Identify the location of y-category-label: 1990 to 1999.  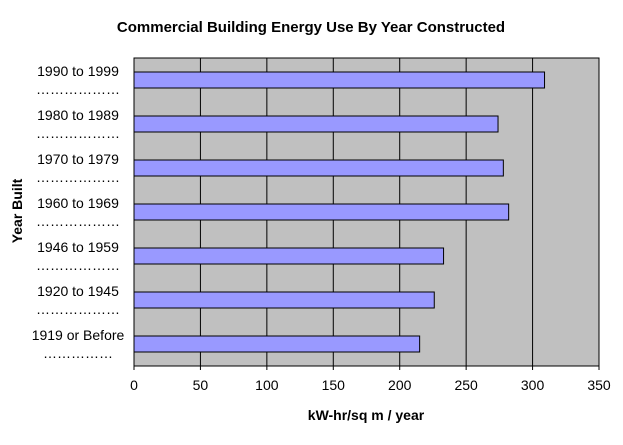
(78, 71).